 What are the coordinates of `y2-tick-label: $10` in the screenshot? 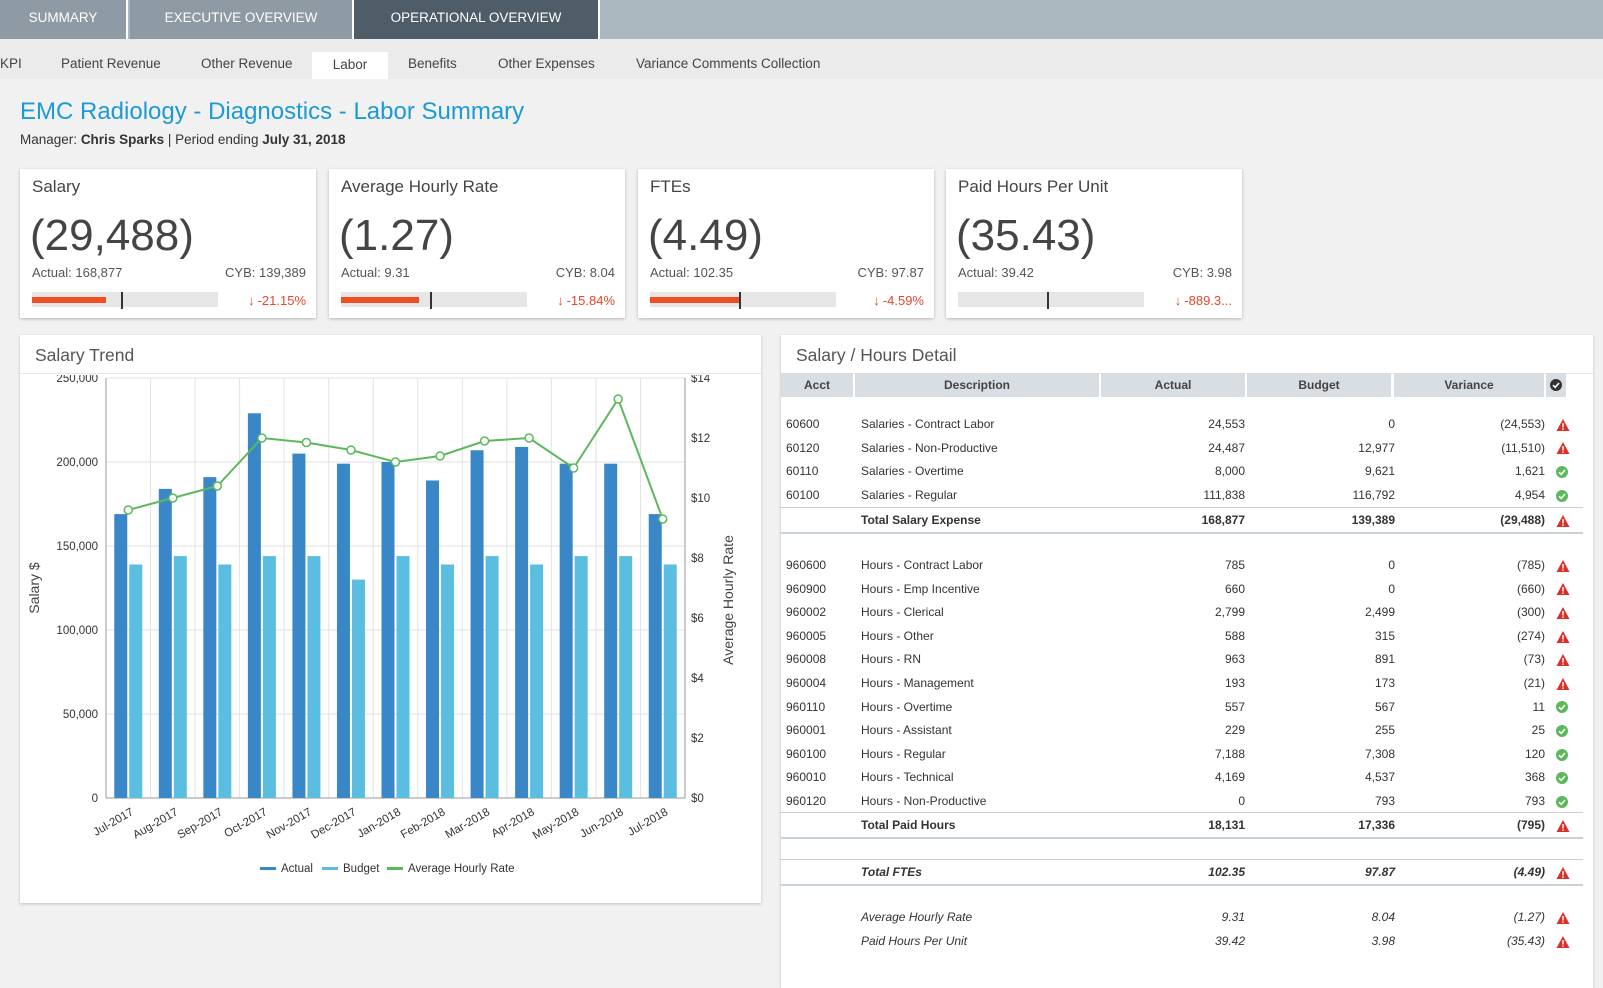 It's located at (700, 499).